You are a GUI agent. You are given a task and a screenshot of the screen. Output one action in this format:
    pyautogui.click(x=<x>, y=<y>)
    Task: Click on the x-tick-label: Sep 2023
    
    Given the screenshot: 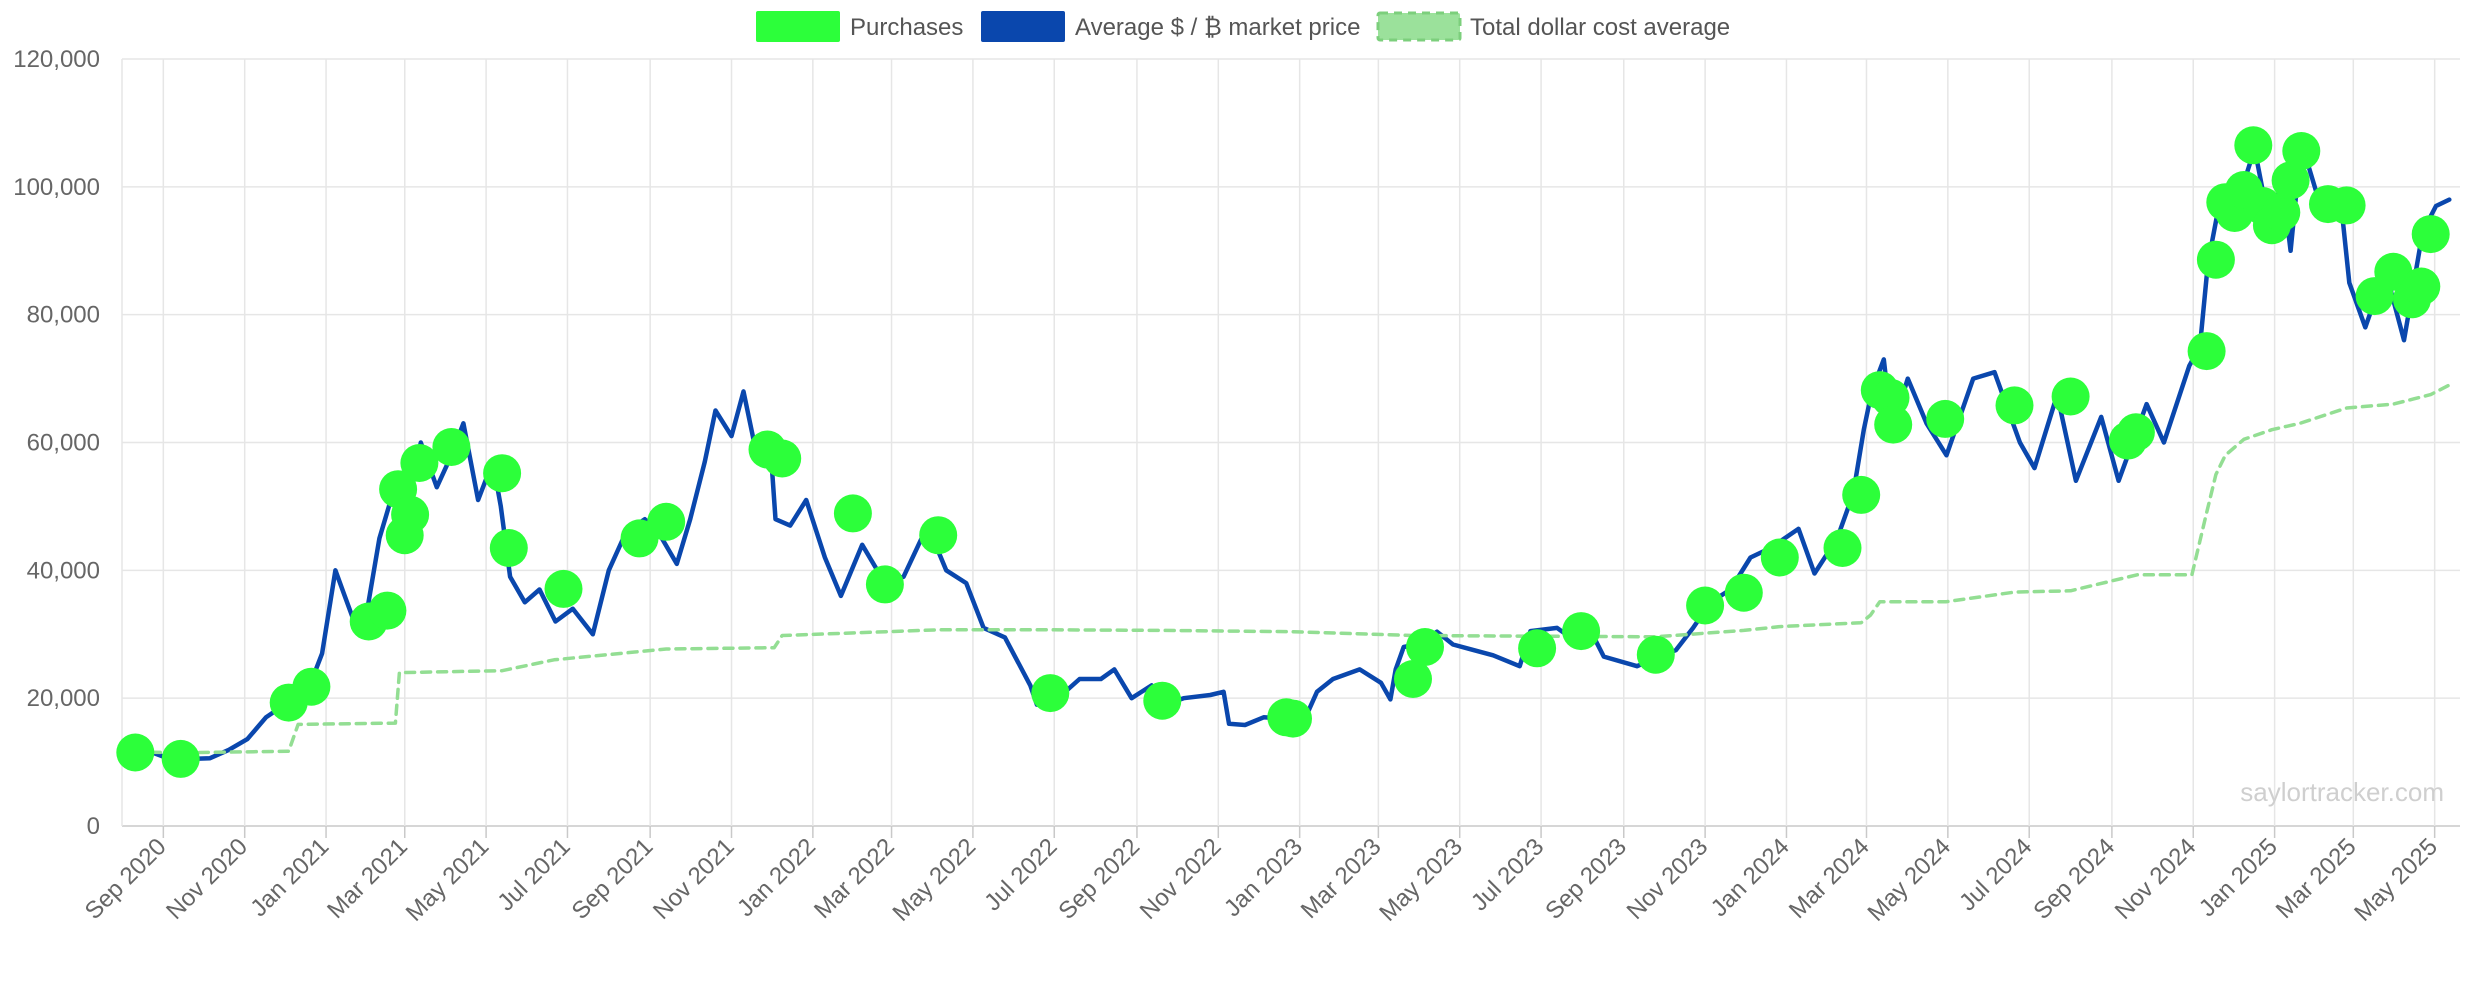 What is the action you would take?
    pyautogui.click(x=1586, y=879)
    